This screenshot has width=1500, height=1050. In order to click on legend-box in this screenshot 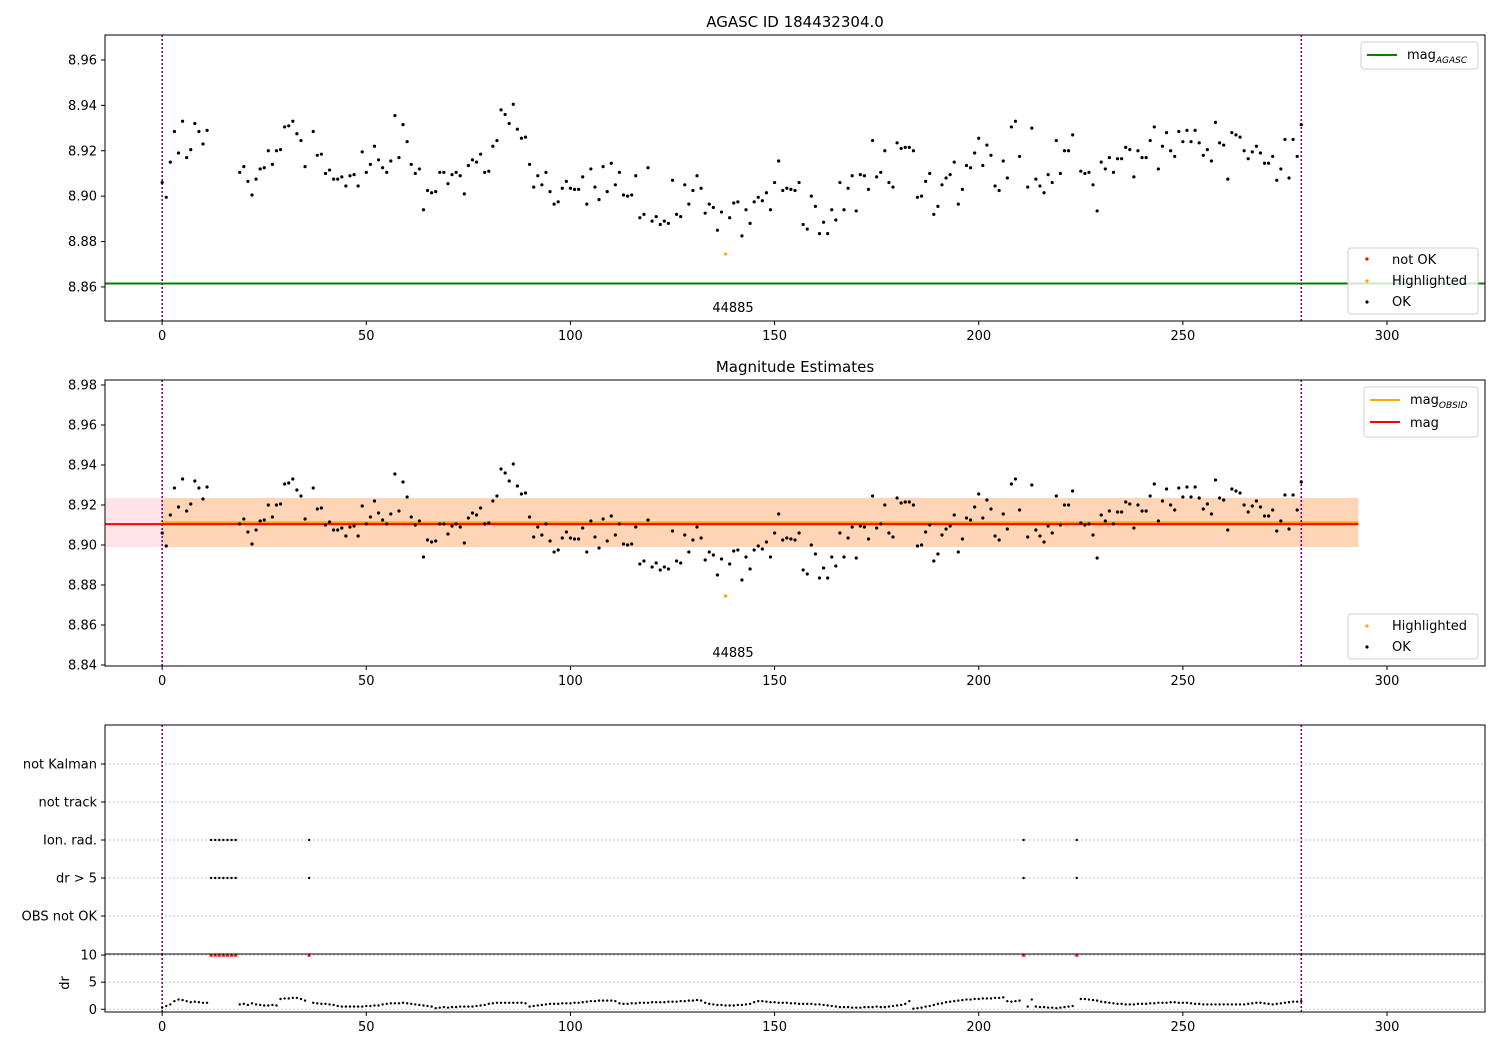, I will do `click(1419, 55)`.